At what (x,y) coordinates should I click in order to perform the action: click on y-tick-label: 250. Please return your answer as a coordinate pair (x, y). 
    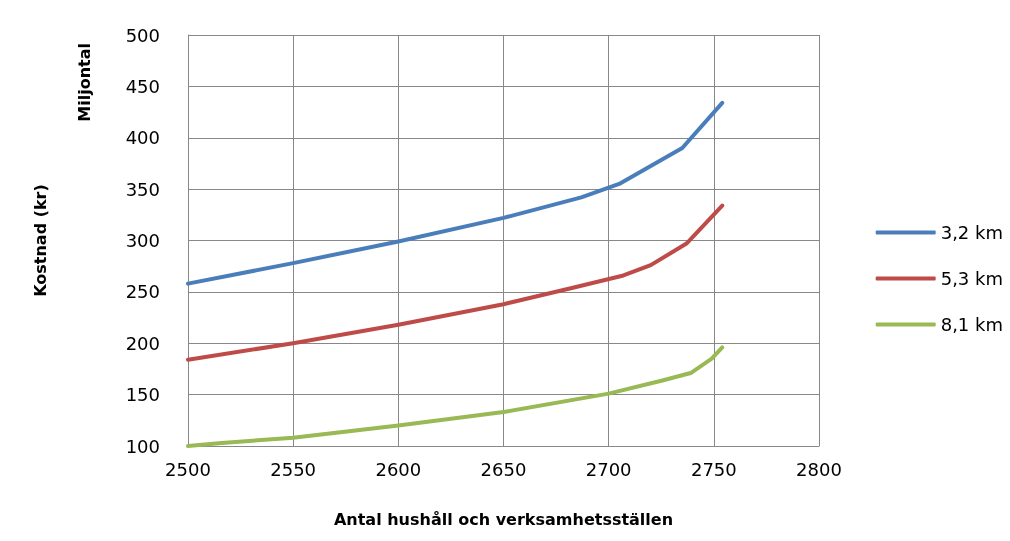
    Looking at the image, I should click on (142, 292).